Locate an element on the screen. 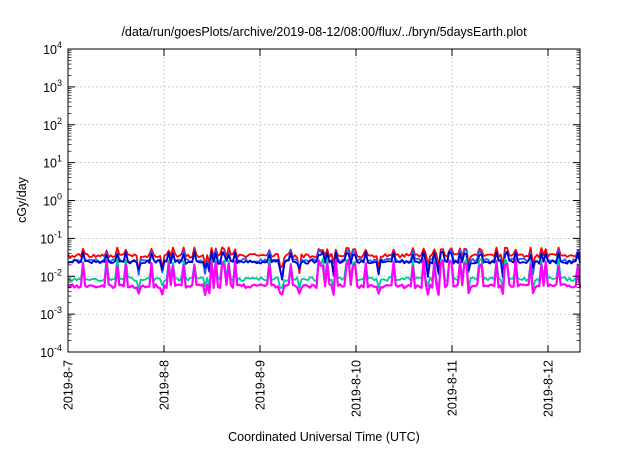 The height and width of the screenshot is (453, 640). x-tick-label: 2019-8-7 is located at coordinates (69, 385).